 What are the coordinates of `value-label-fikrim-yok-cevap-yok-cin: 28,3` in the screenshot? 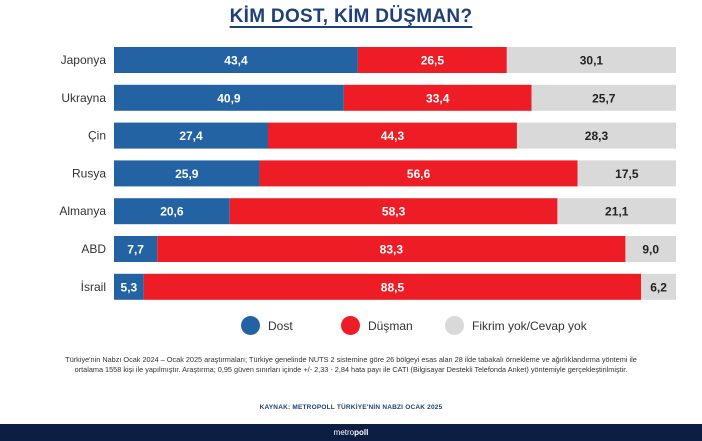 It's located at (597, 136).